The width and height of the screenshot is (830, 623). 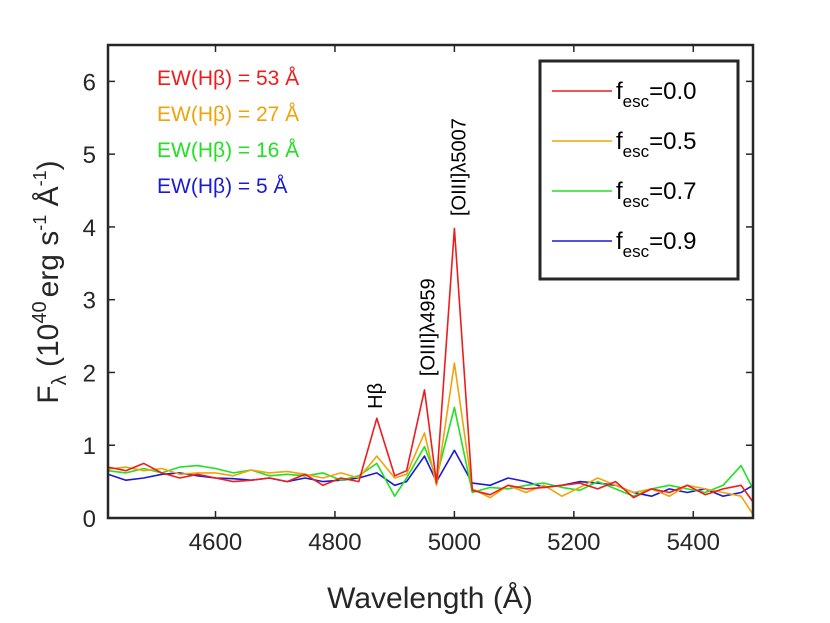 What do you see at coordinates (228, 114) in the screenshot?
I see `ew-label: EW(Hβ) = 27 Å` at bounding box center [228, 114].